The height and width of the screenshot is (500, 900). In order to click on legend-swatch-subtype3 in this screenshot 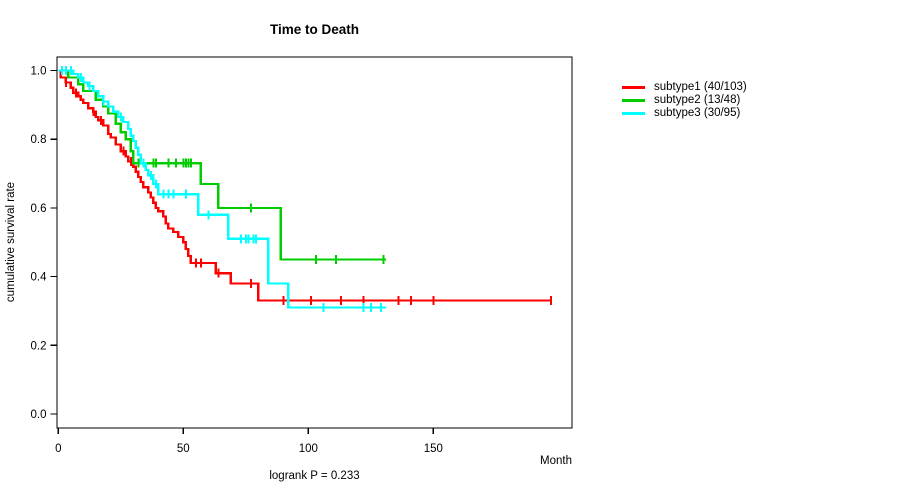, I will do `click(633, 113)`.